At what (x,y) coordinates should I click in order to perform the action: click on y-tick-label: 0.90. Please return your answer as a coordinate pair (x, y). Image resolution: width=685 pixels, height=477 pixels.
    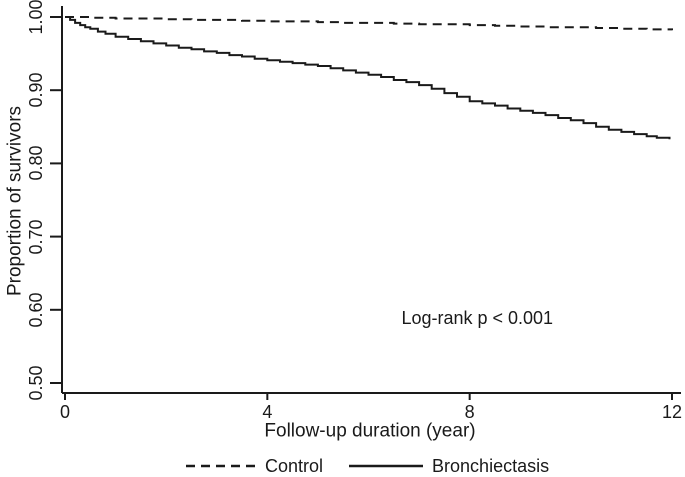
    Looking at the image, I should click on (36, 90).